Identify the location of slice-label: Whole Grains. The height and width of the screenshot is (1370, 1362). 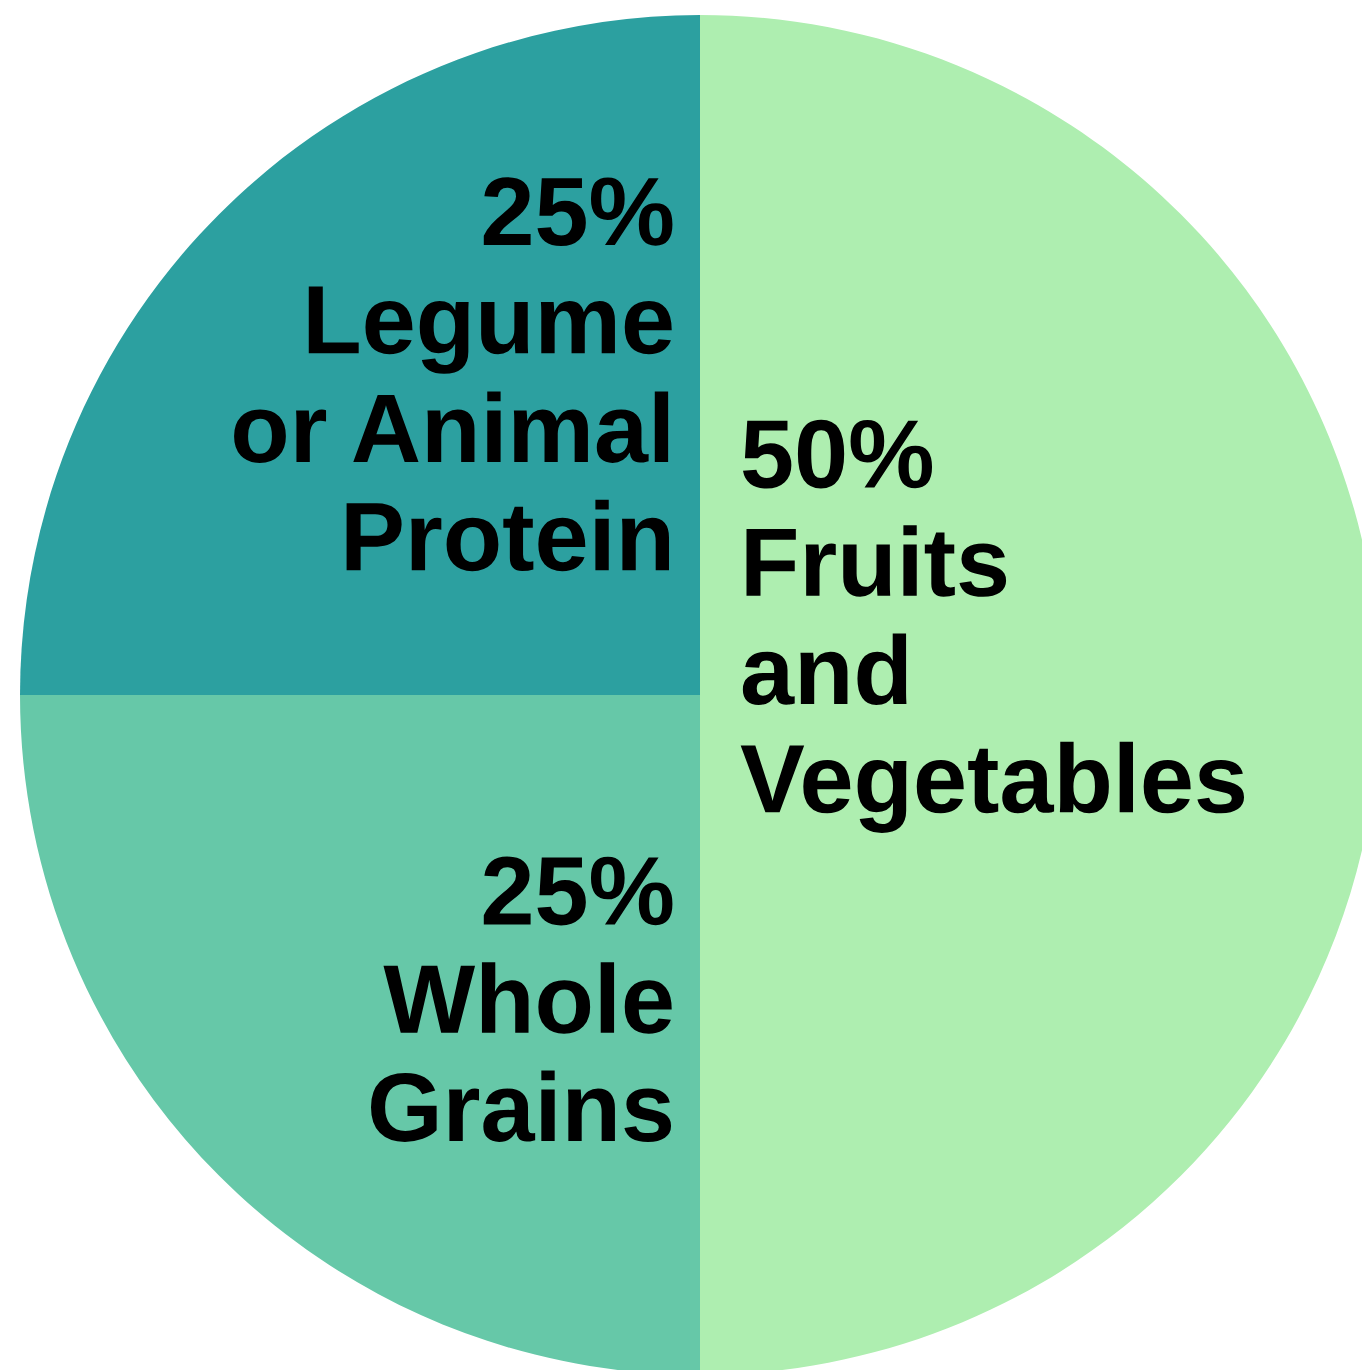
(521, 1052).